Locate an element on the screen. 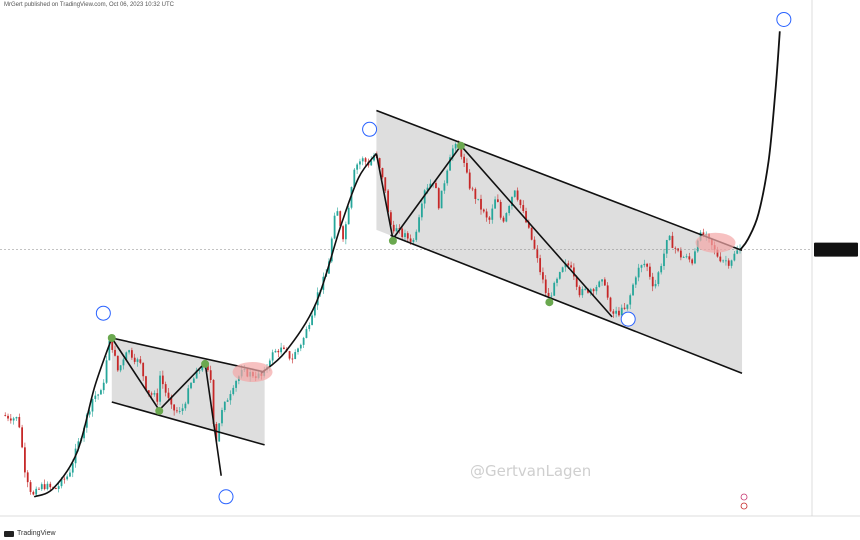 Image resolution: width=860 pixels, height=540 pixels. tradingview-logo: TradingView is located at coordinates (30, 533).